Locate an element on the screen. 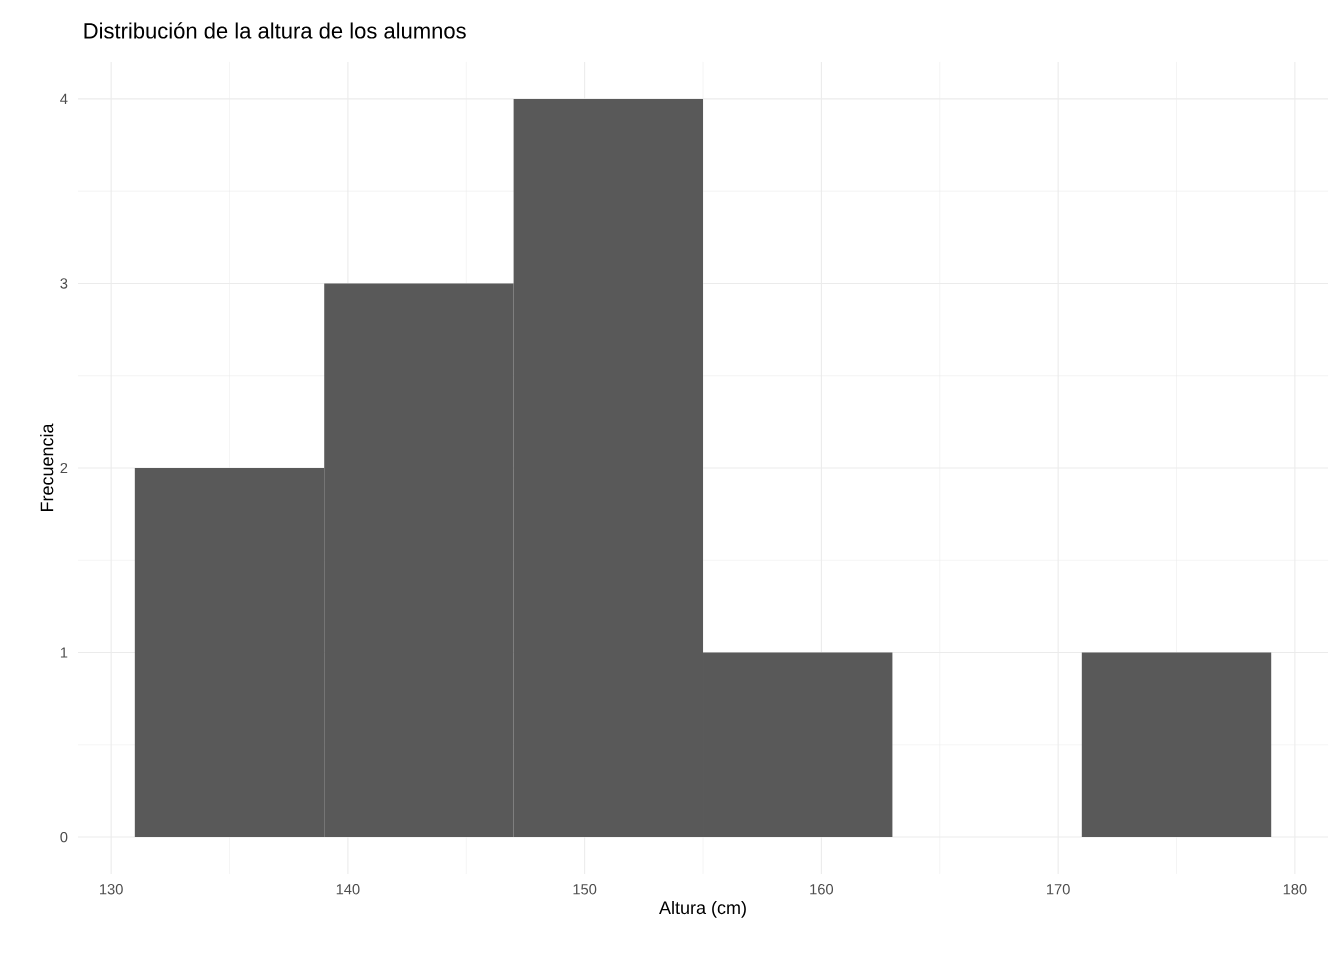 The image size is (1344, 960). y-tick-label: 1 is located at coordinates (64, 652).